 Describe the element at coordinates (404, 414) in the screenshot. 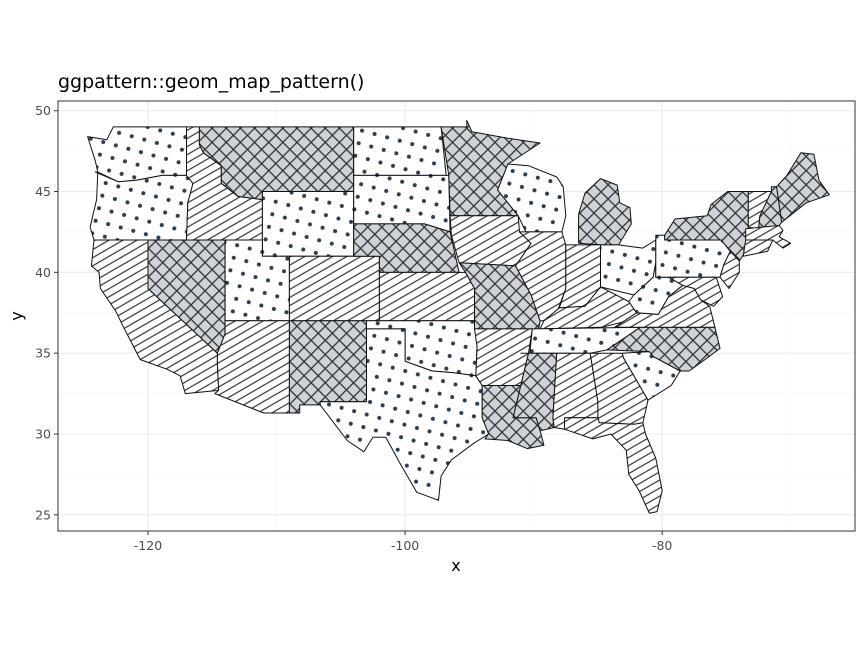

I see `state-texas` at that location.